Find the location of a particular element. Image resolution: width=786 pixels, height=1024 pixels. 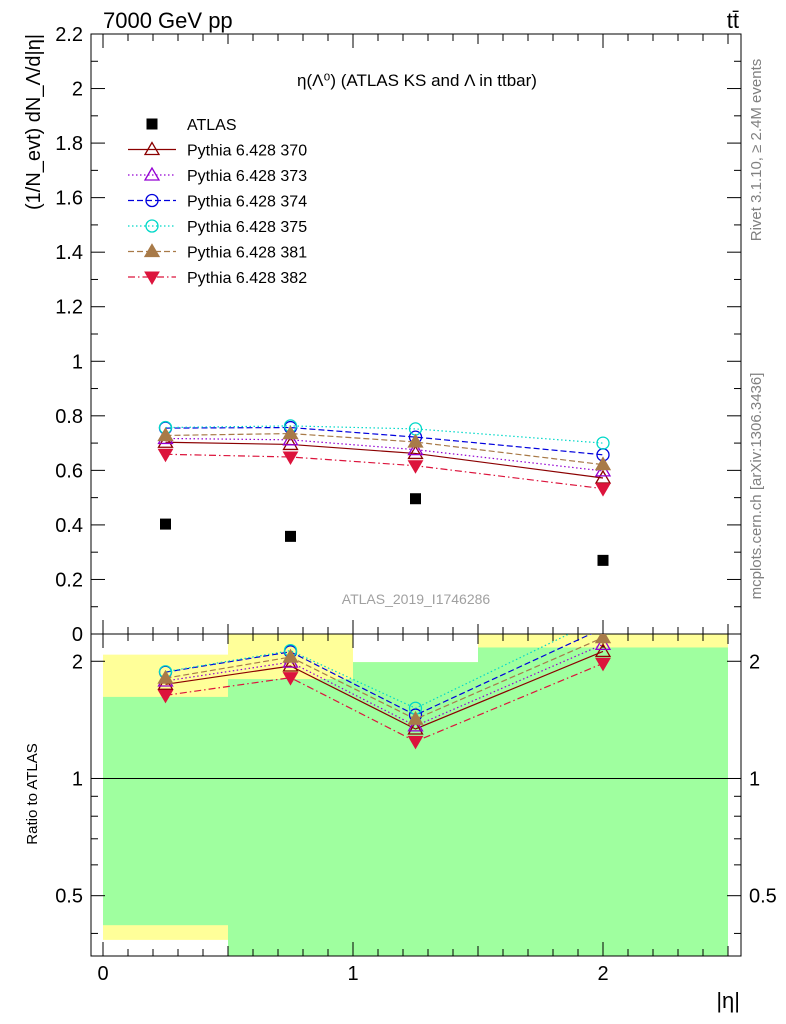

ratio-tick-label-right: 2 is located at coordinates (754, 662).